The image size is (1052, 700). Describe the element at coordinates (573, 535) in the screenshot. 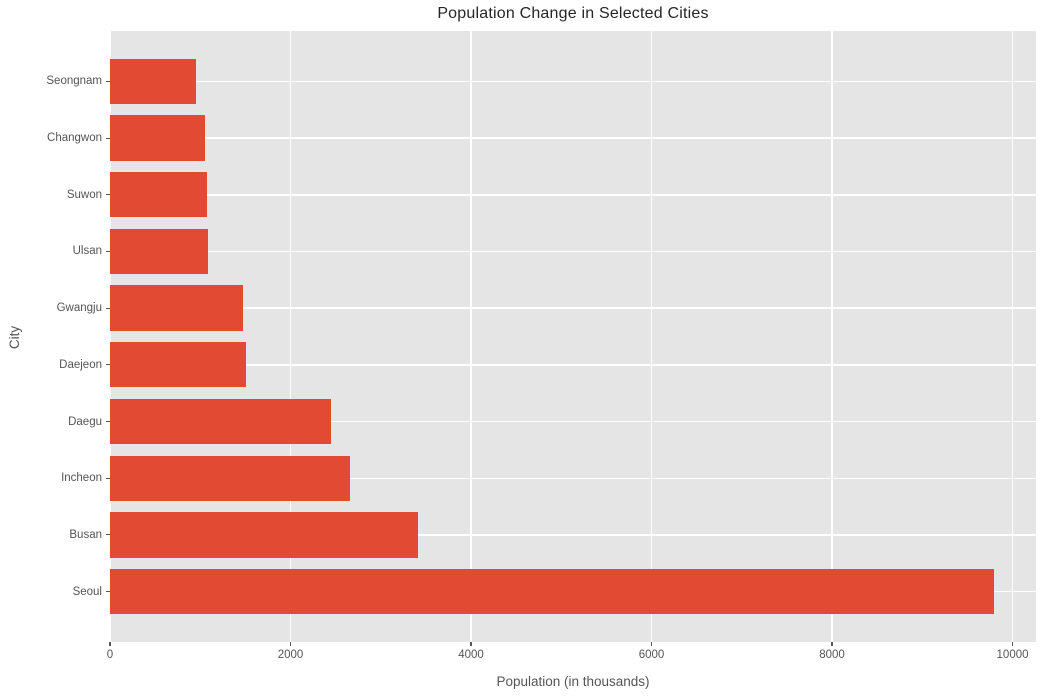

I see `y-gridline-busan` at that location.